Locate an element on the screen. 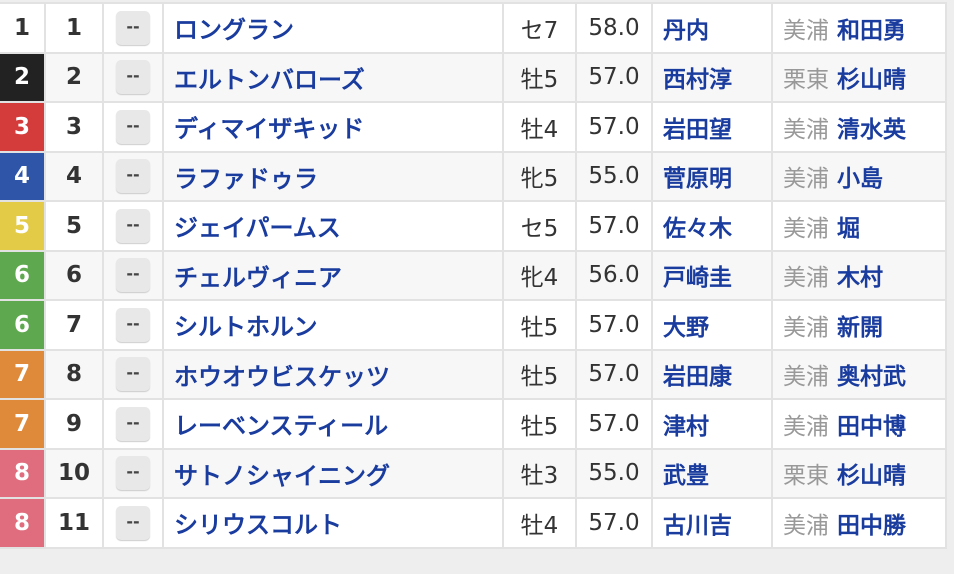  jockey-link: 佐々木 is located at coordinates (712, 226).